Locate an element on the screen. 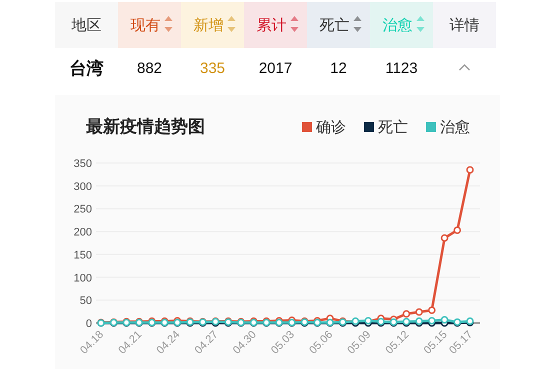 This screenshot has height=369, width=554. category-label: 死亡 is located at coordinates (335, 25).